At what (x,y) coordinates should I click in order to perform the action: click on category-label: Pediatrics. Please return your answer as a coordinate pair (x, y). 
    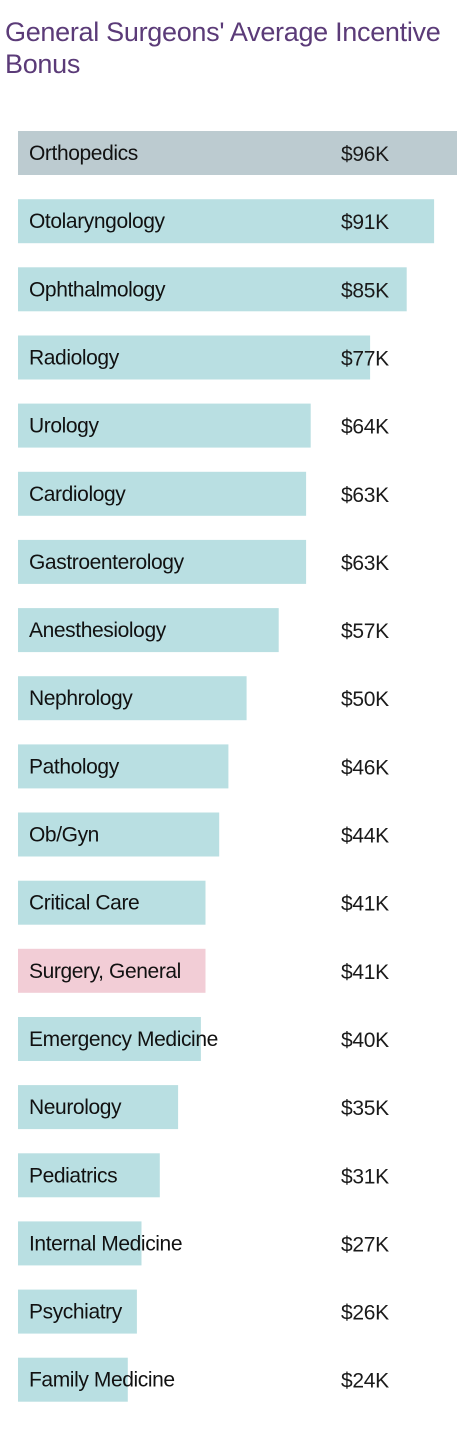
    Looking at the image, I should click on (73, 1175).